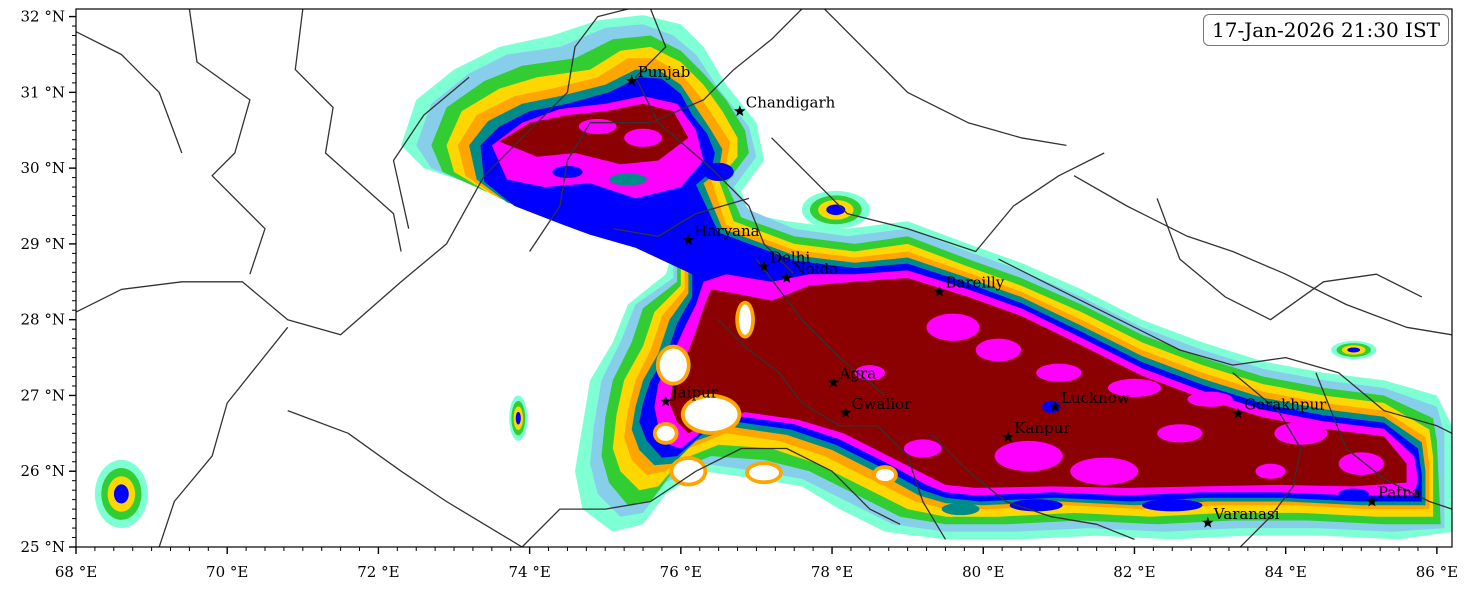 The width and height of the screenshot is (1471, 591). I want to click on city-marker-jaipur, so click(666, 401).